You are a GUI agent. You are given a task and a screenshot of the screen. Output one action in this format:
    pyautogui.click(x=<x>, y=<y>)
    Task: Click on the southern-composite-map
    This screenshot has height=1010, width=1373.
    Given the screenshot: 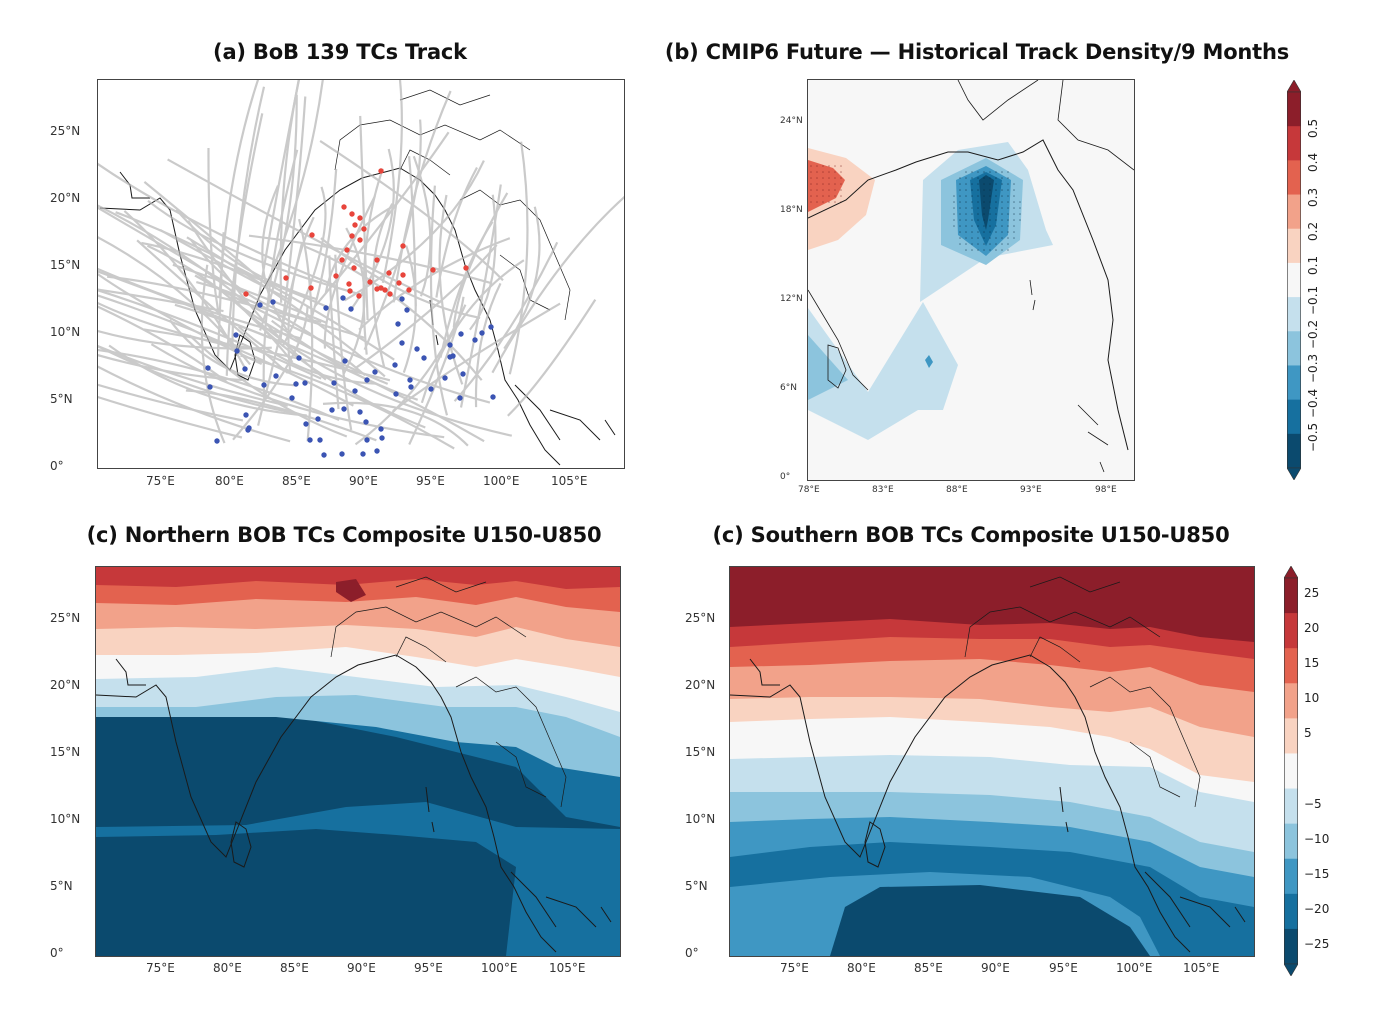 What is the action you would take?
    pyautogui.click(x=992, y=761)
    